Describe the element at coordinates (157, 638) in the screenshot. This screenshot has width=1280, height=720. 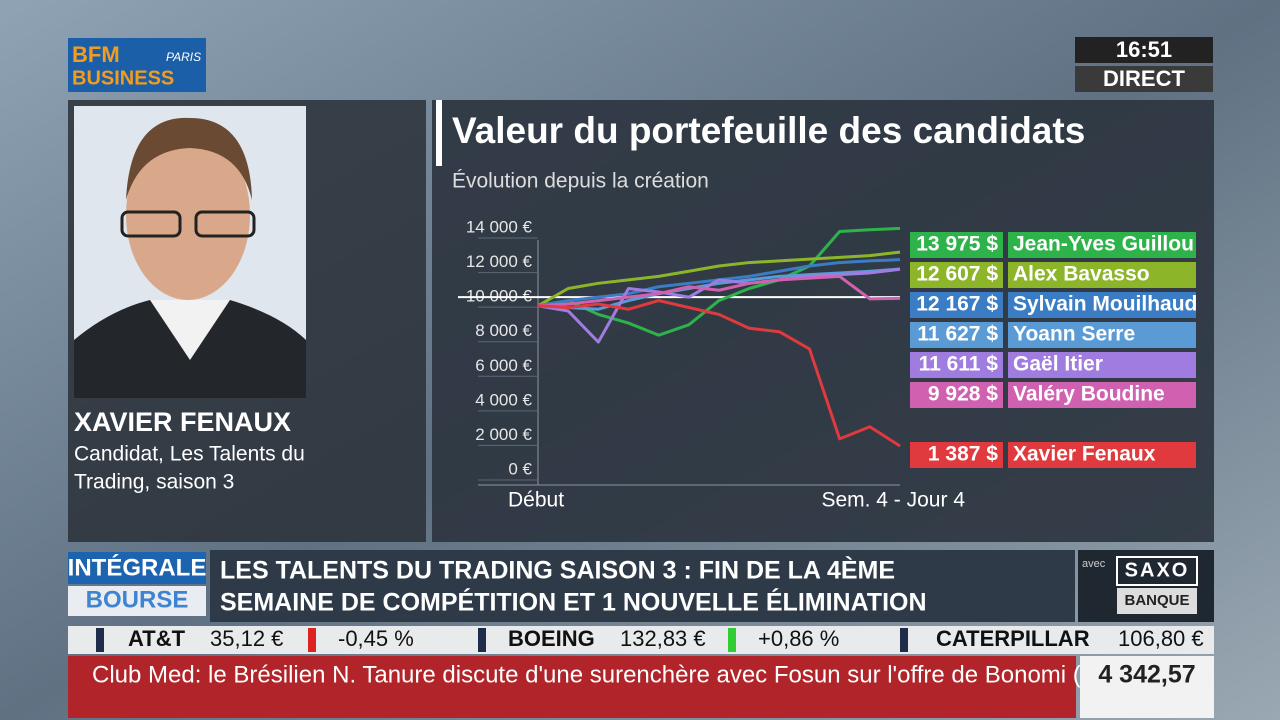
I see `ticker-name: AT&T` at that location.